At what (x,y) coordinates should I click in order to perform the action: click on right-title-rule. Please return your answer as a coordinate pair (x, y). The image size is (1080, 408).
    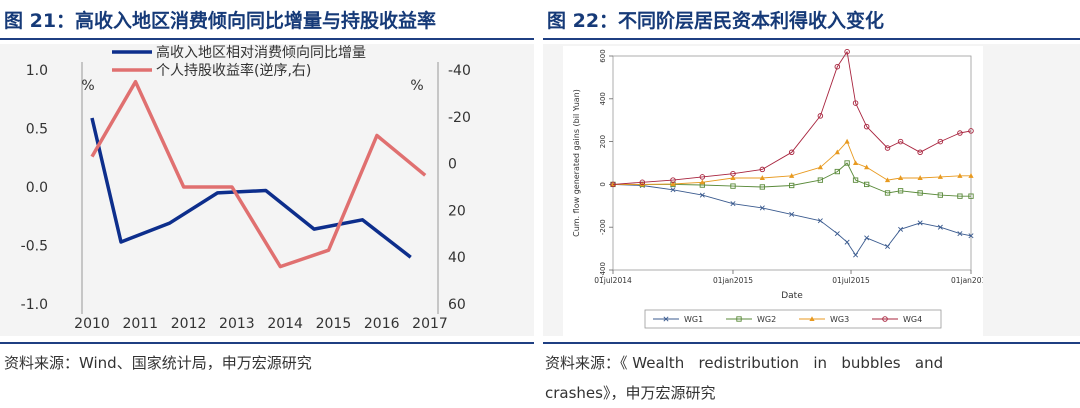
    Looking at the image, I should click on (811, 39).